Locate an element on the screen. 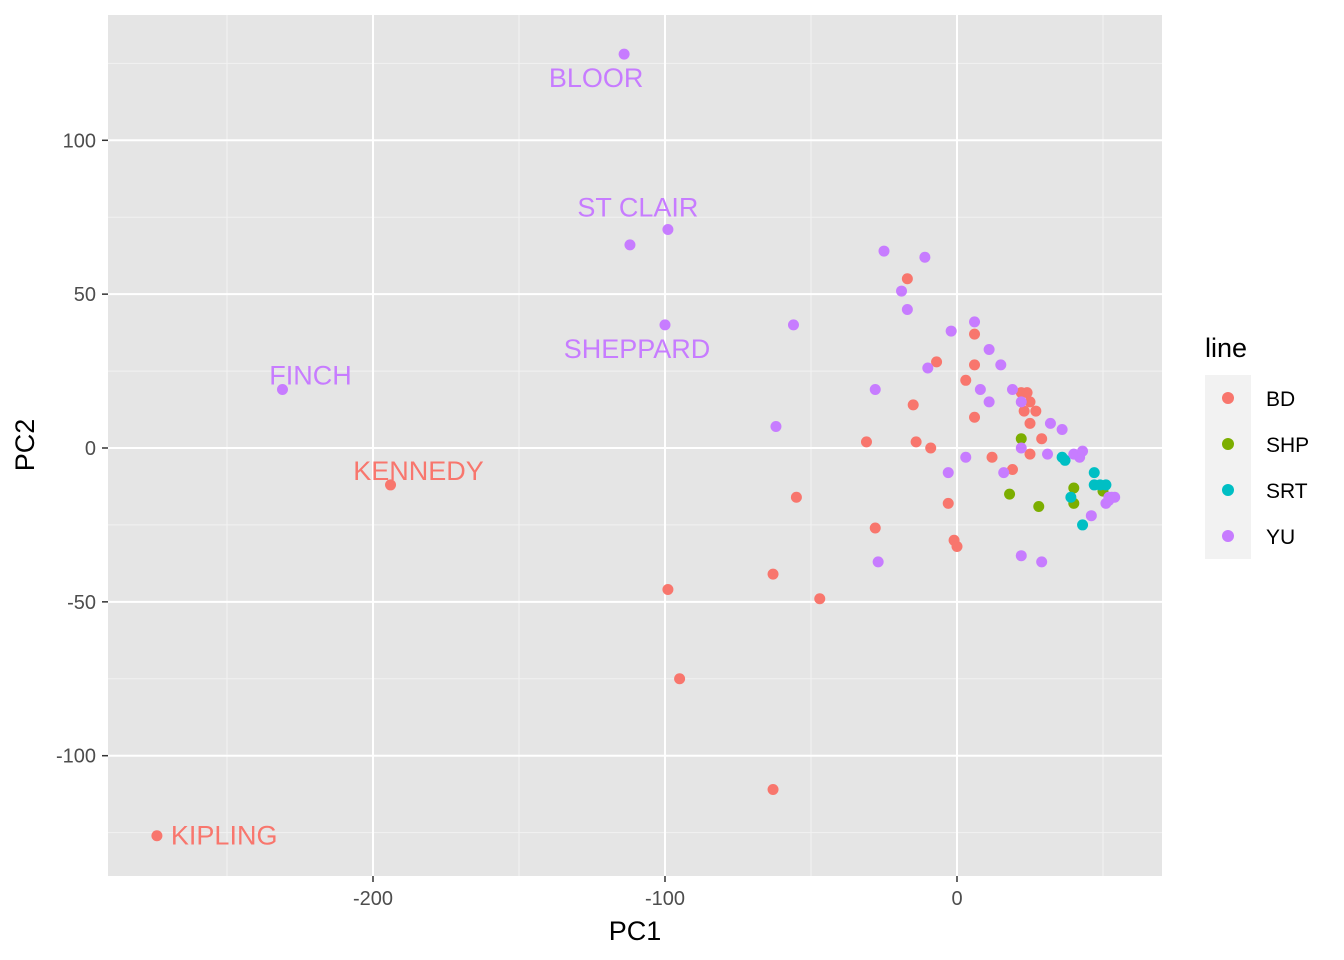 Image resolution: width=1344 pixels, height=960 pixels. x-tick-label: -100 is located at coordinates (665, 899).